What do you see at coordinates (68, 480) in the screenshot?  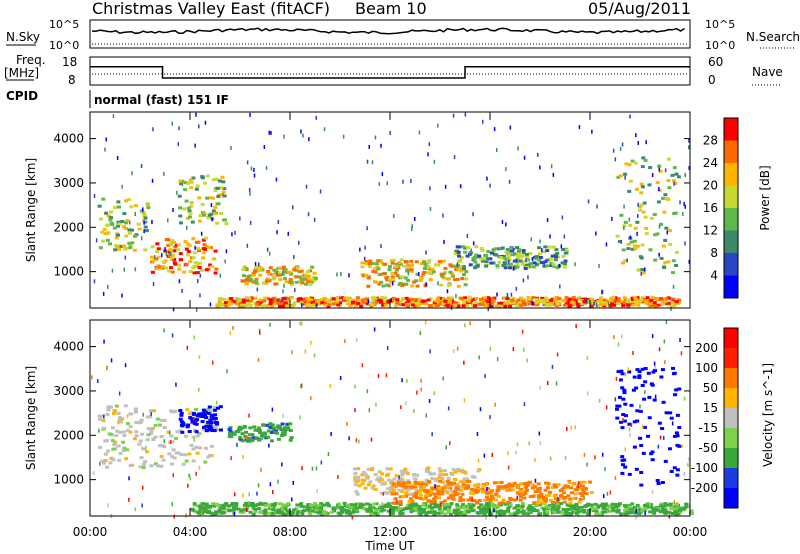 I see `velocity-y-tick-label-0: 1000` at bounding box center [68, 480].